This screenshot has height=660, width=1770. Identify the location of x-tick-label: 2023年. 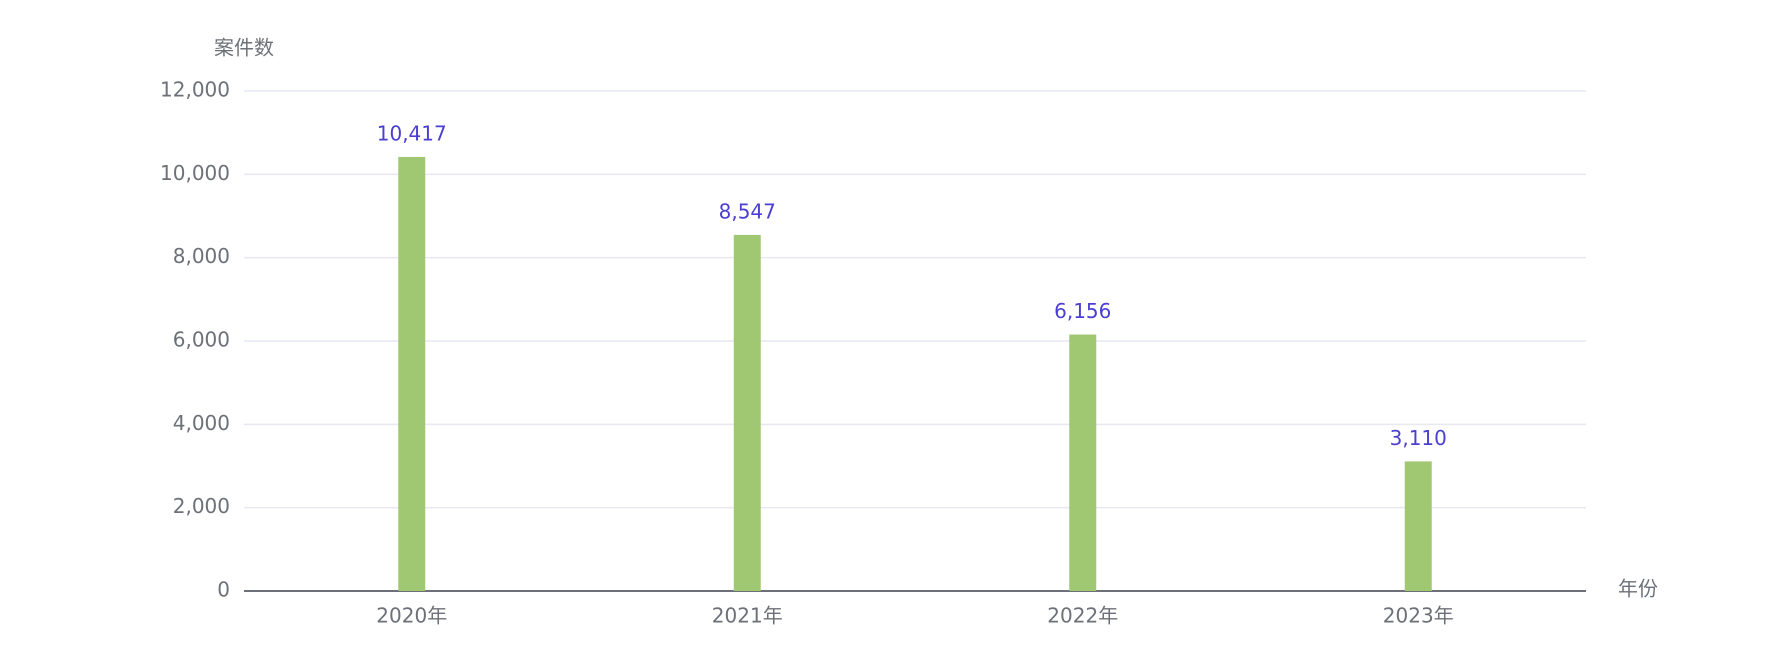
(1418, 616).